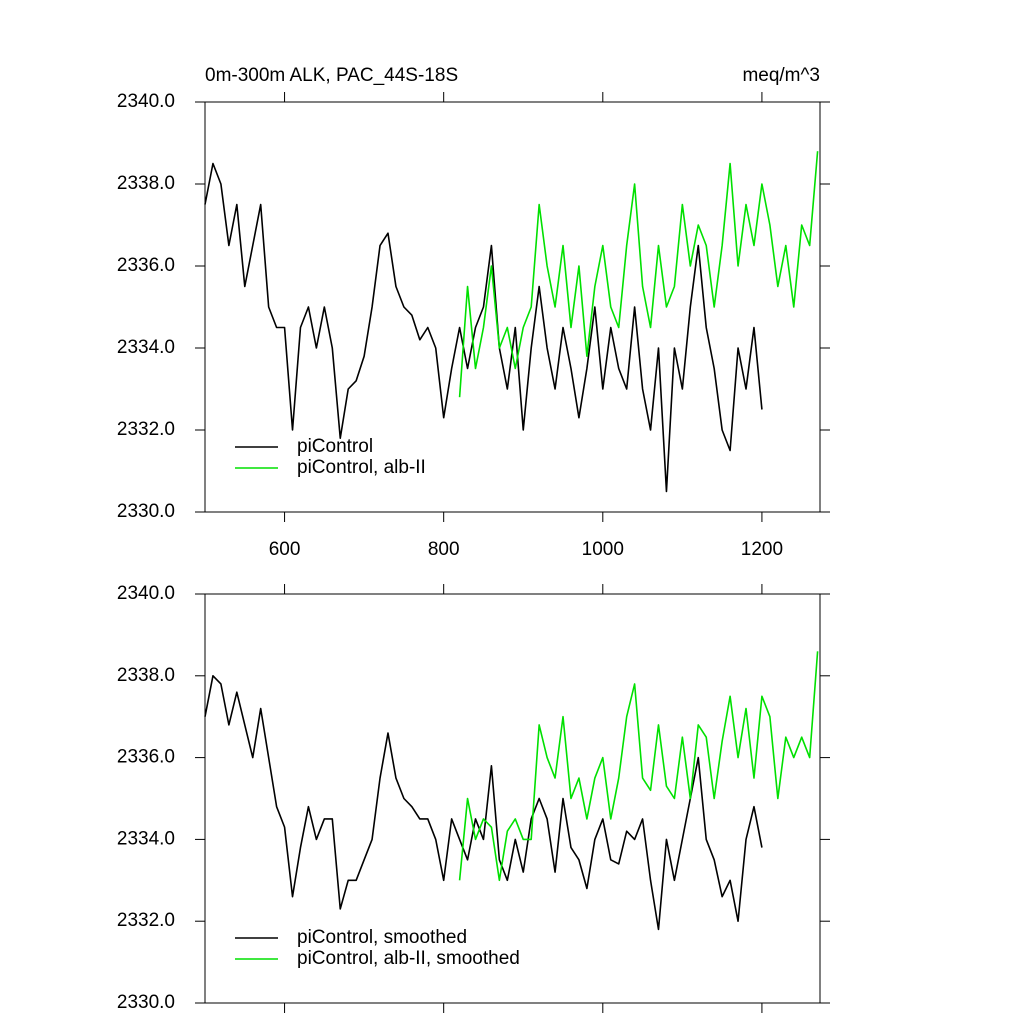 This screenshot has width=1024, height=1024. I want to click on legend-label: piControl, smoothed, so click(382, 937).